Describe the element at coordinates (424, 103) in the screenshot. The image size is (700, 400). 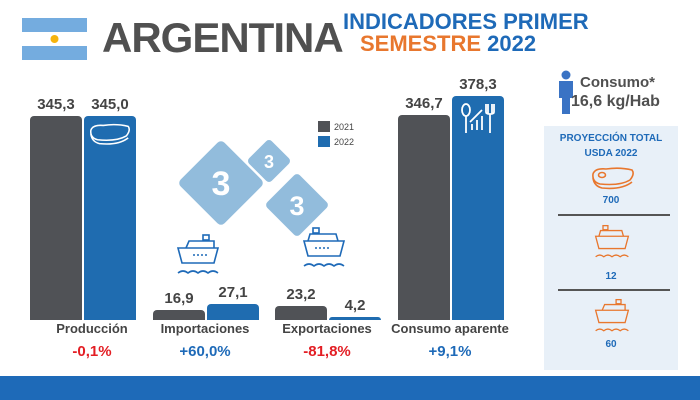
I see `data-label: 346,7` at that location.